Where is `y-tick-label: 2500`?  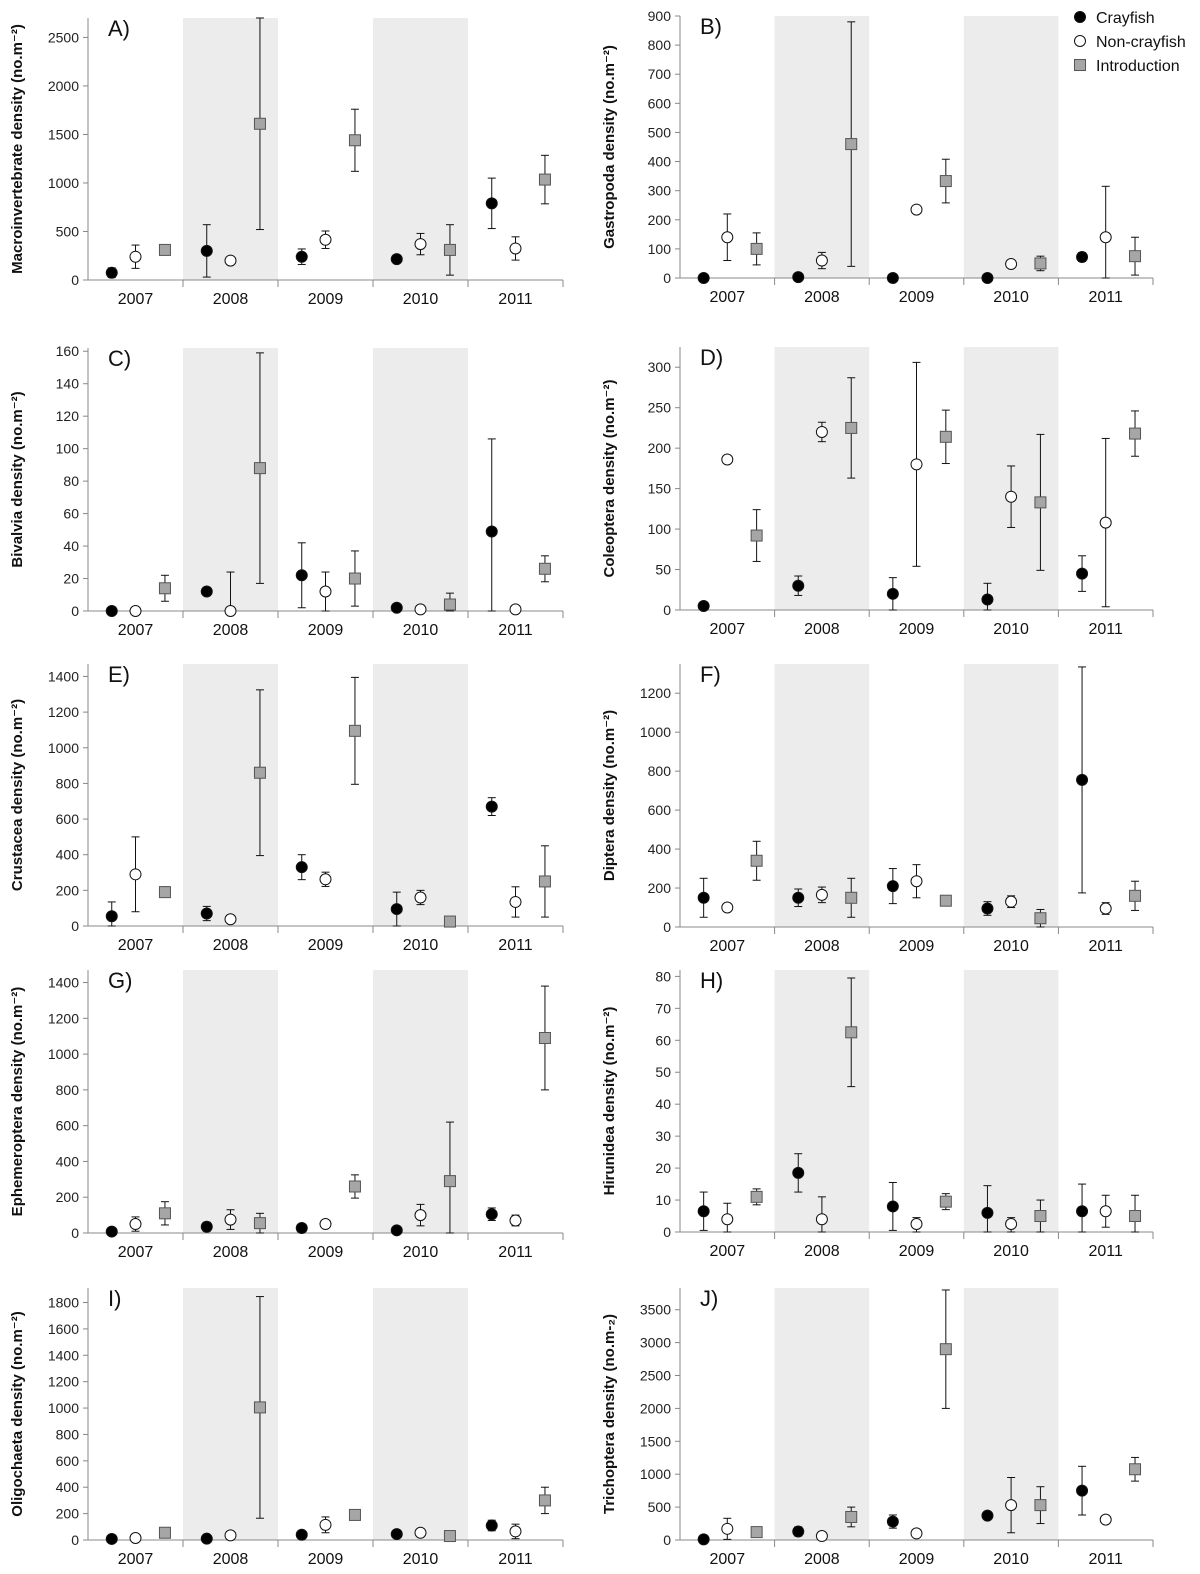 y-tick-label: 2500 is located at coordinates (655, 1376).